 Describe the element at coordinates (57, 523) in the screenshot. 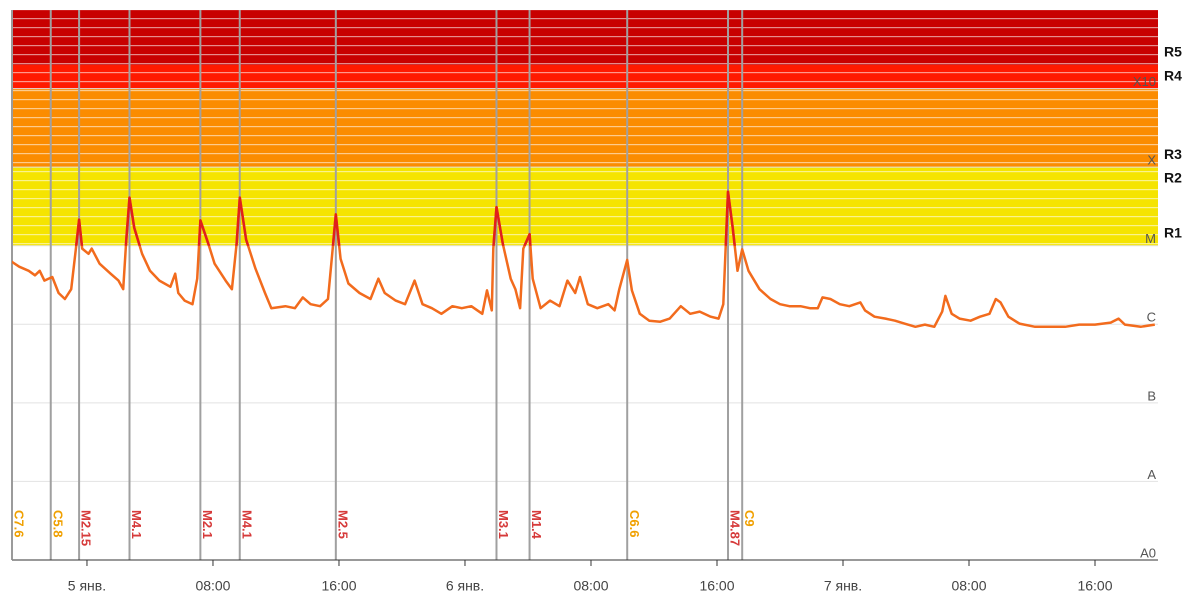

I see `event-label: C5.8` at that location.